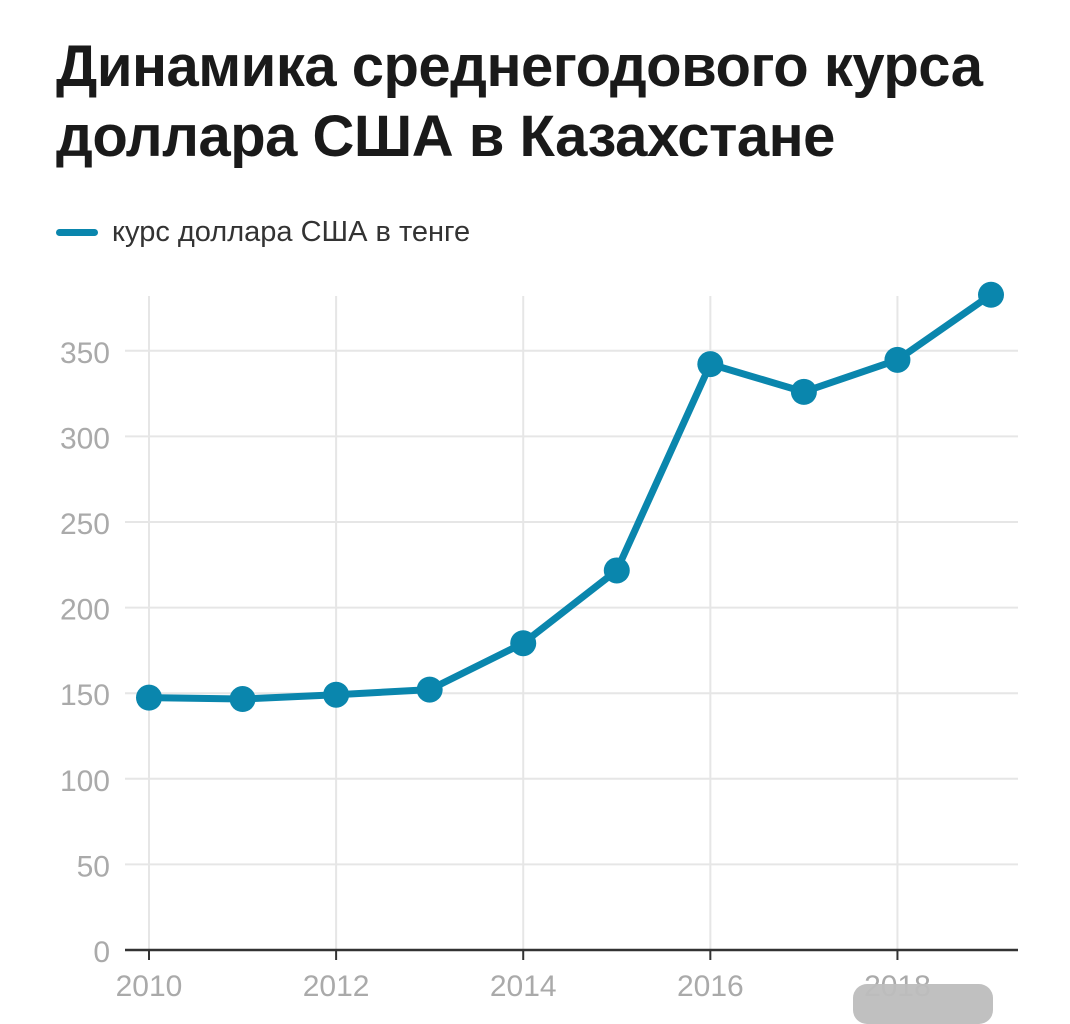 This screenshot has height=1024, width=1070. I want to click on x-tick-label: 2016, so click(710, 986).